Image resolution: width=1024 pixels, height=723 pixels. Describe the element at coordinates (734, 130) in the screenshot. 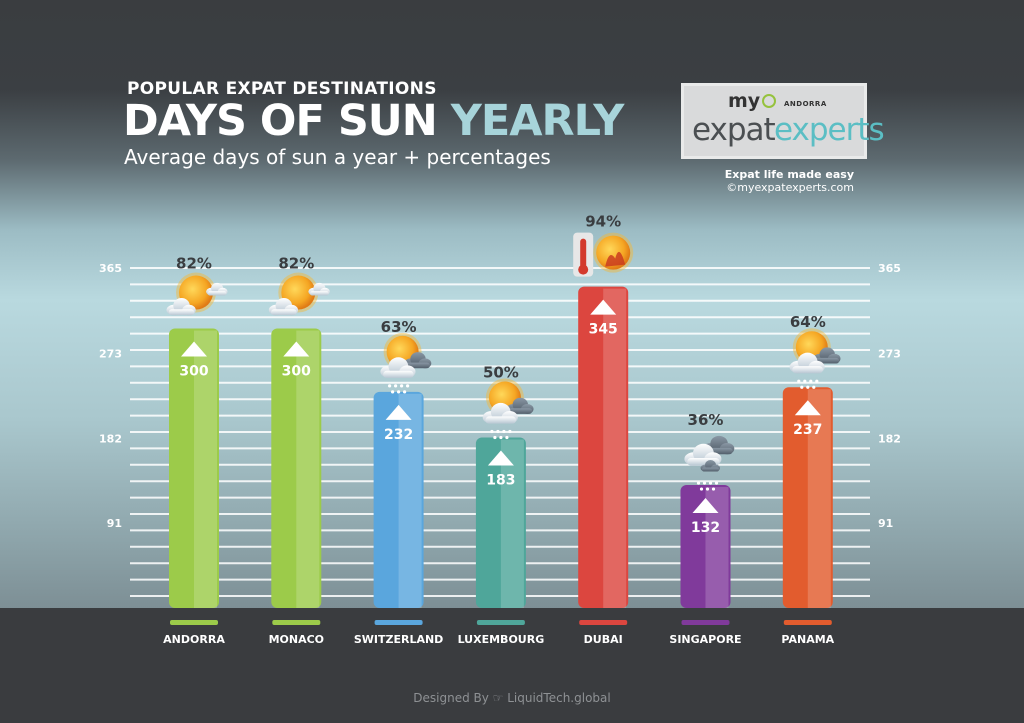

I see `logo-expat: expat` at that location.